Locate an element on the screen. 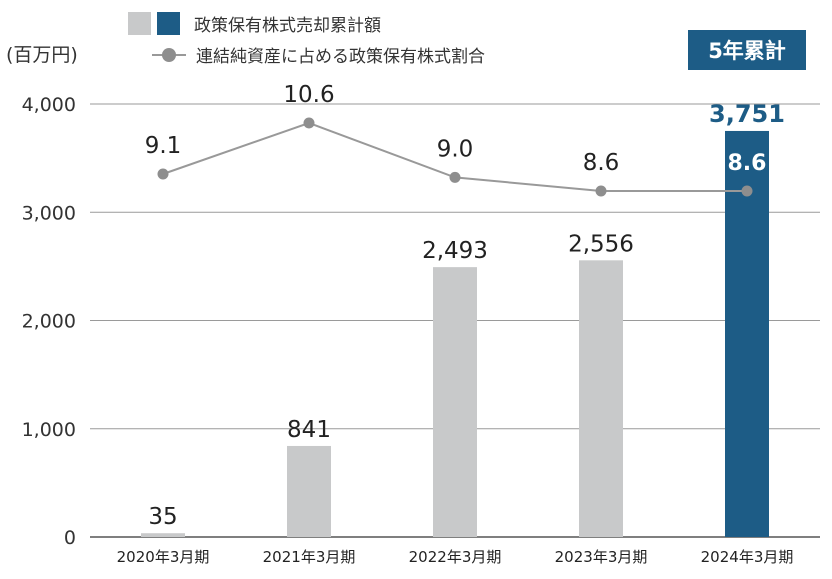 The width and height of the screenshot is (832, 579). x-tick-label: 2024年3月期 is located at coordinates (747, 557).